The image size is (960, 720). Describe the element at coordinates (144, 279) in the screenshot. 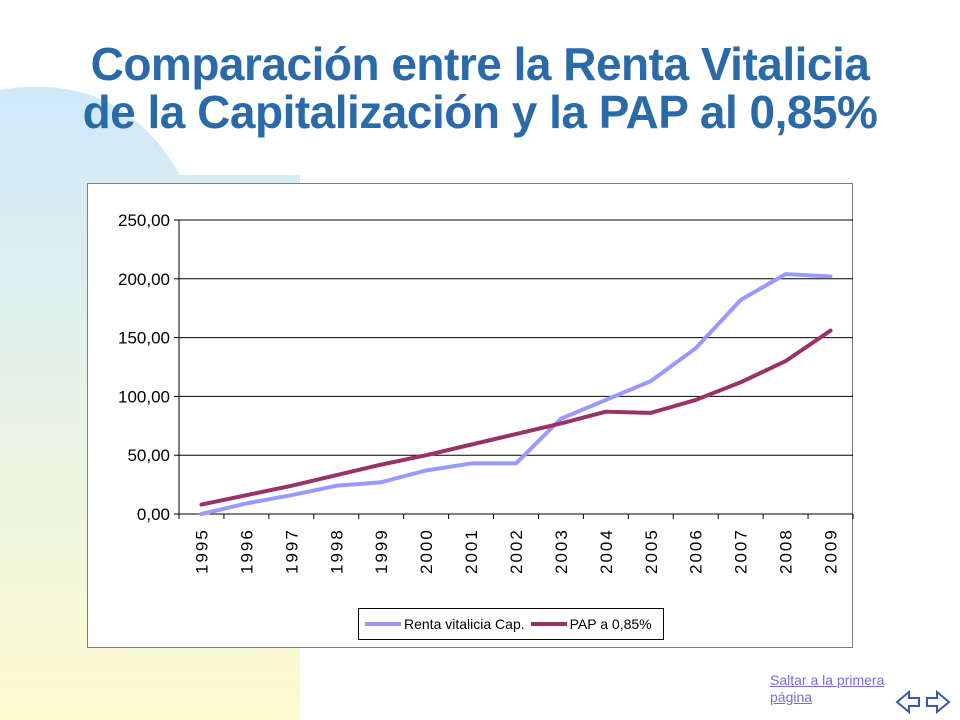

I see `y-tick-label: 200,00` at that location.